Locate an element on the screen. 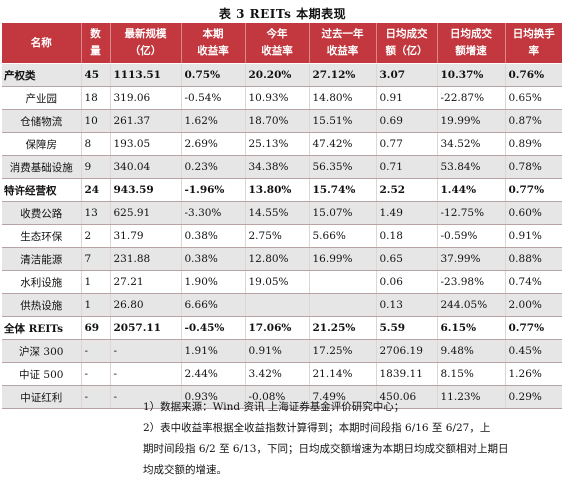 The height and width of the screenshot is (482, 565). cell-ytd-return: 0.91% is located at coordinates (277, 351).